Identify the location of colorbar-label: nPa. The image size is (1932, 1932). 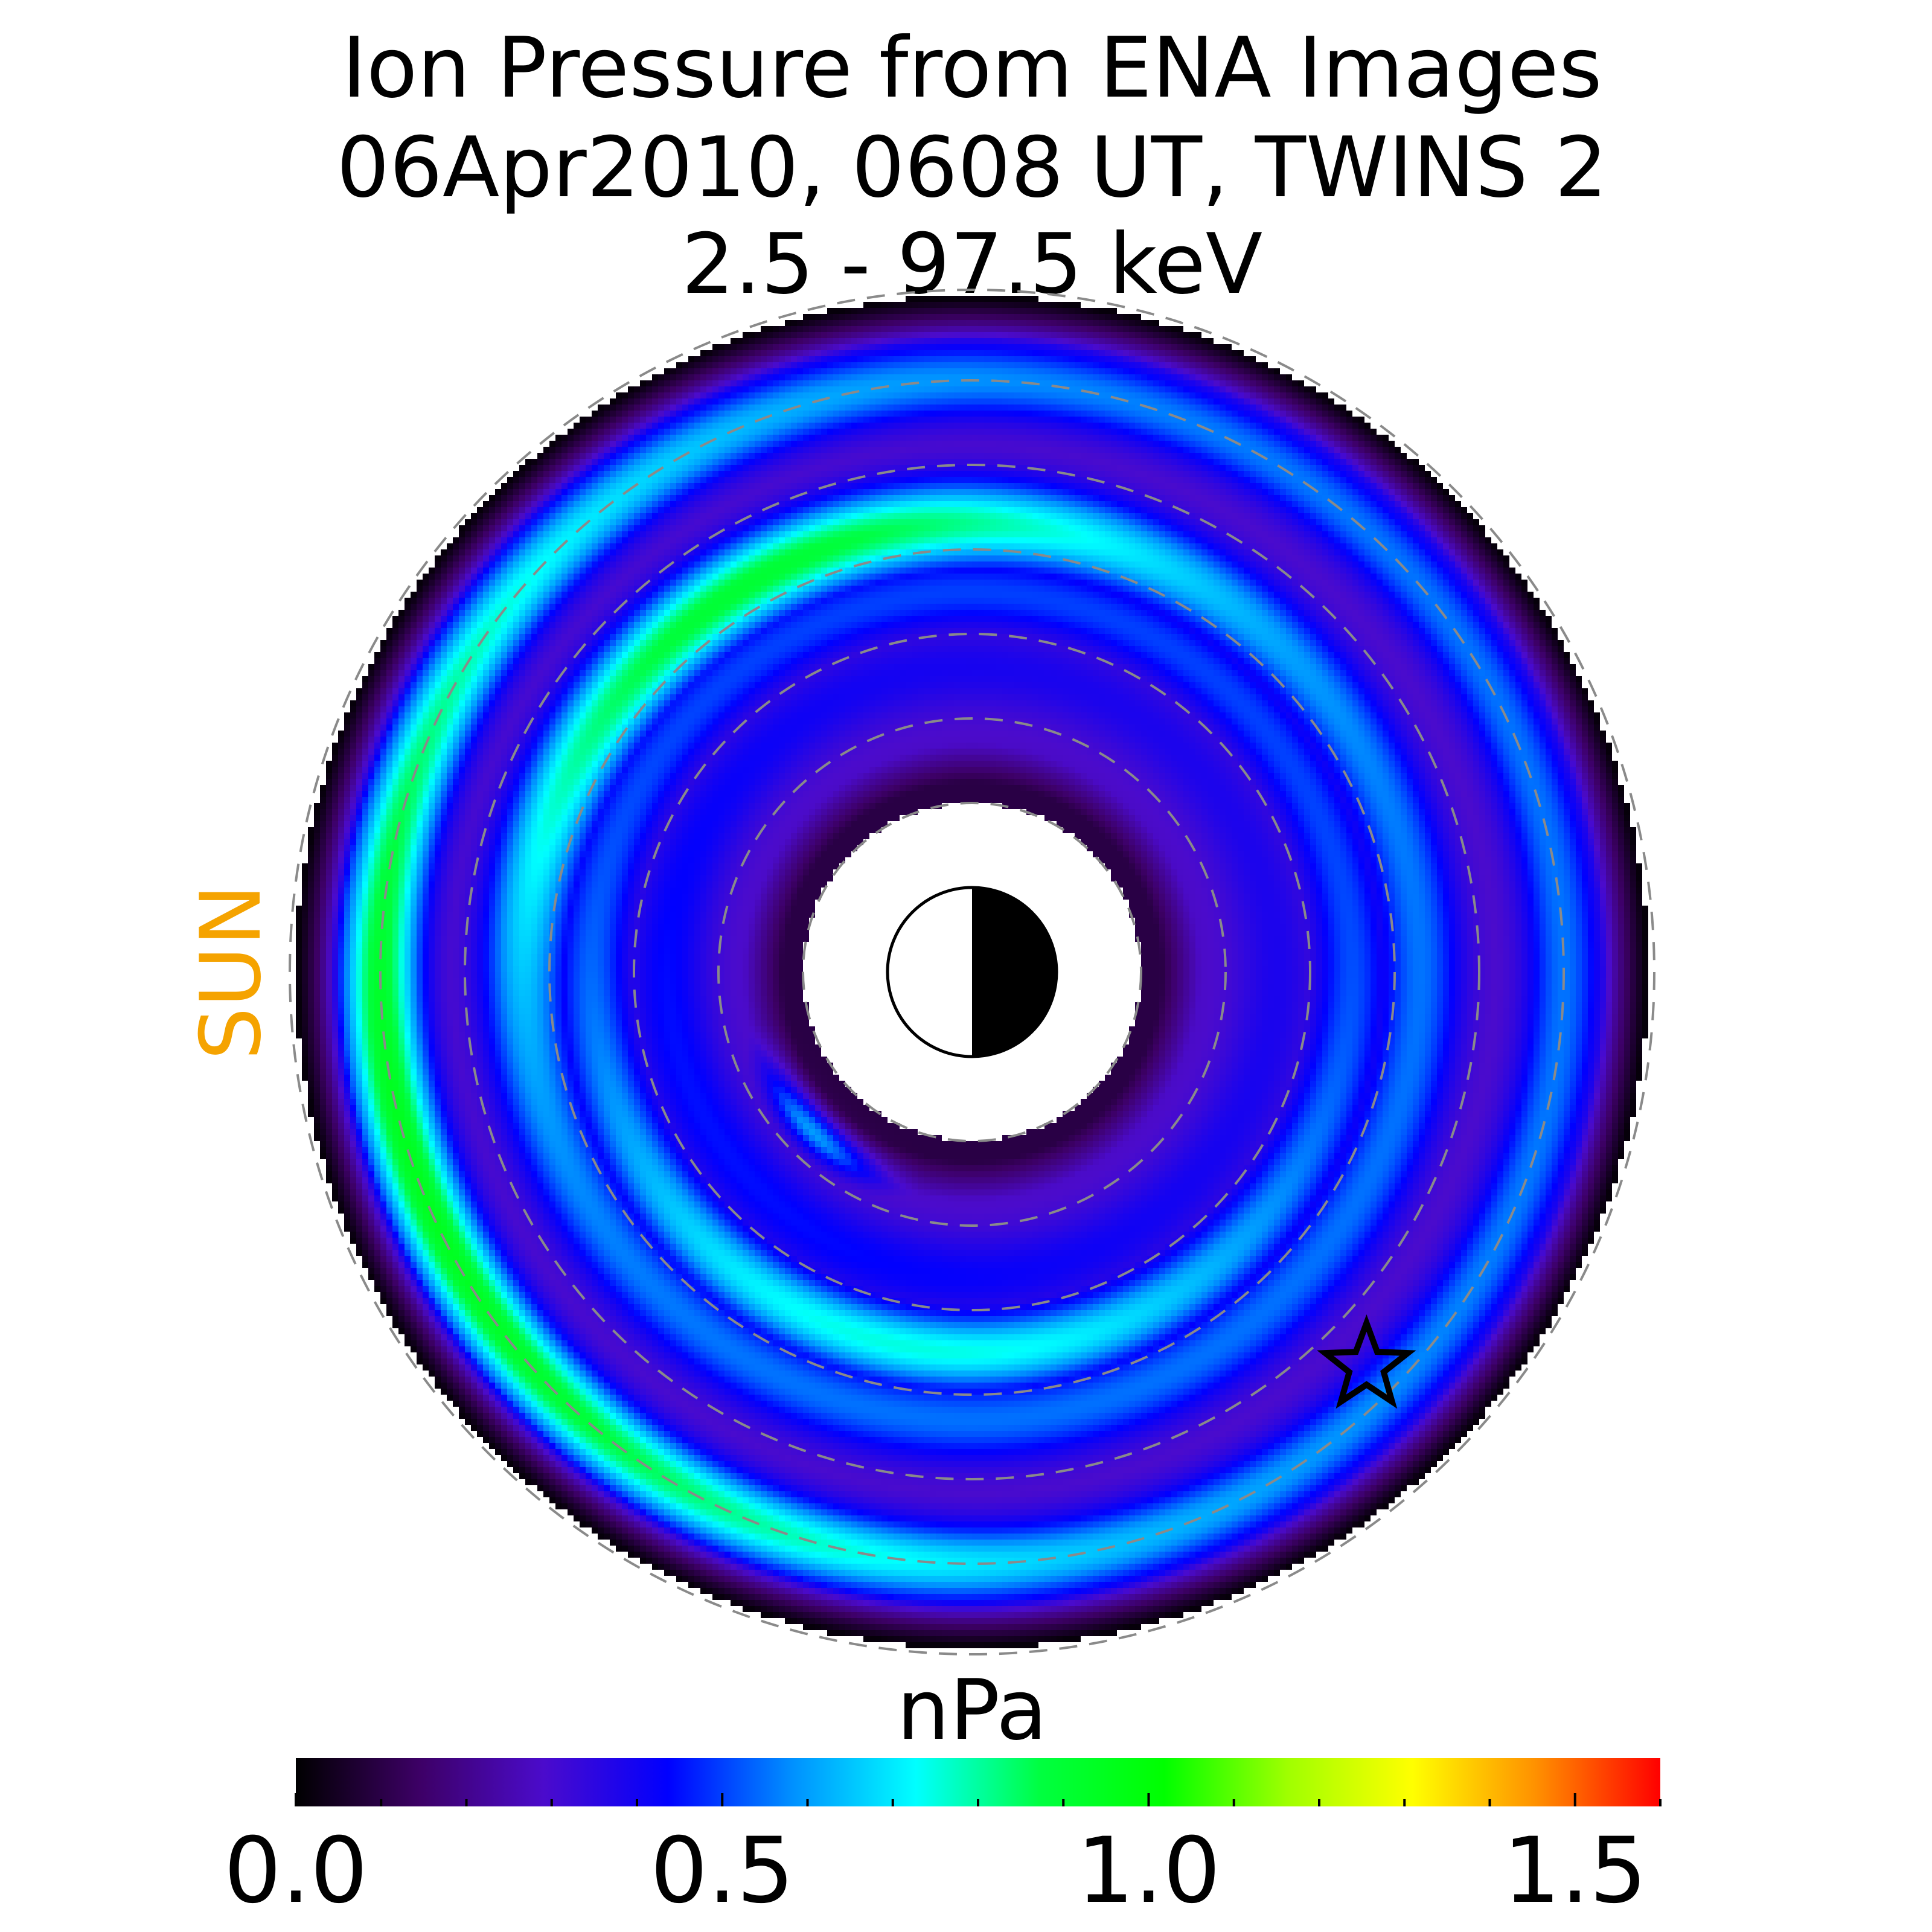
(972, 1710).